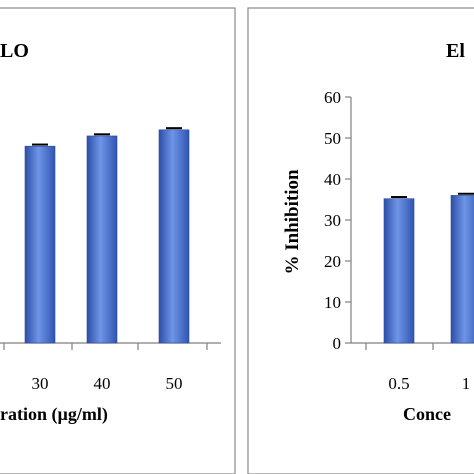 The height and width of the screenshot is (474, 474). Describe the element at coordinates (332, 97) in the screenshot. I see `right-y-tick-label-6: 60` at that location.